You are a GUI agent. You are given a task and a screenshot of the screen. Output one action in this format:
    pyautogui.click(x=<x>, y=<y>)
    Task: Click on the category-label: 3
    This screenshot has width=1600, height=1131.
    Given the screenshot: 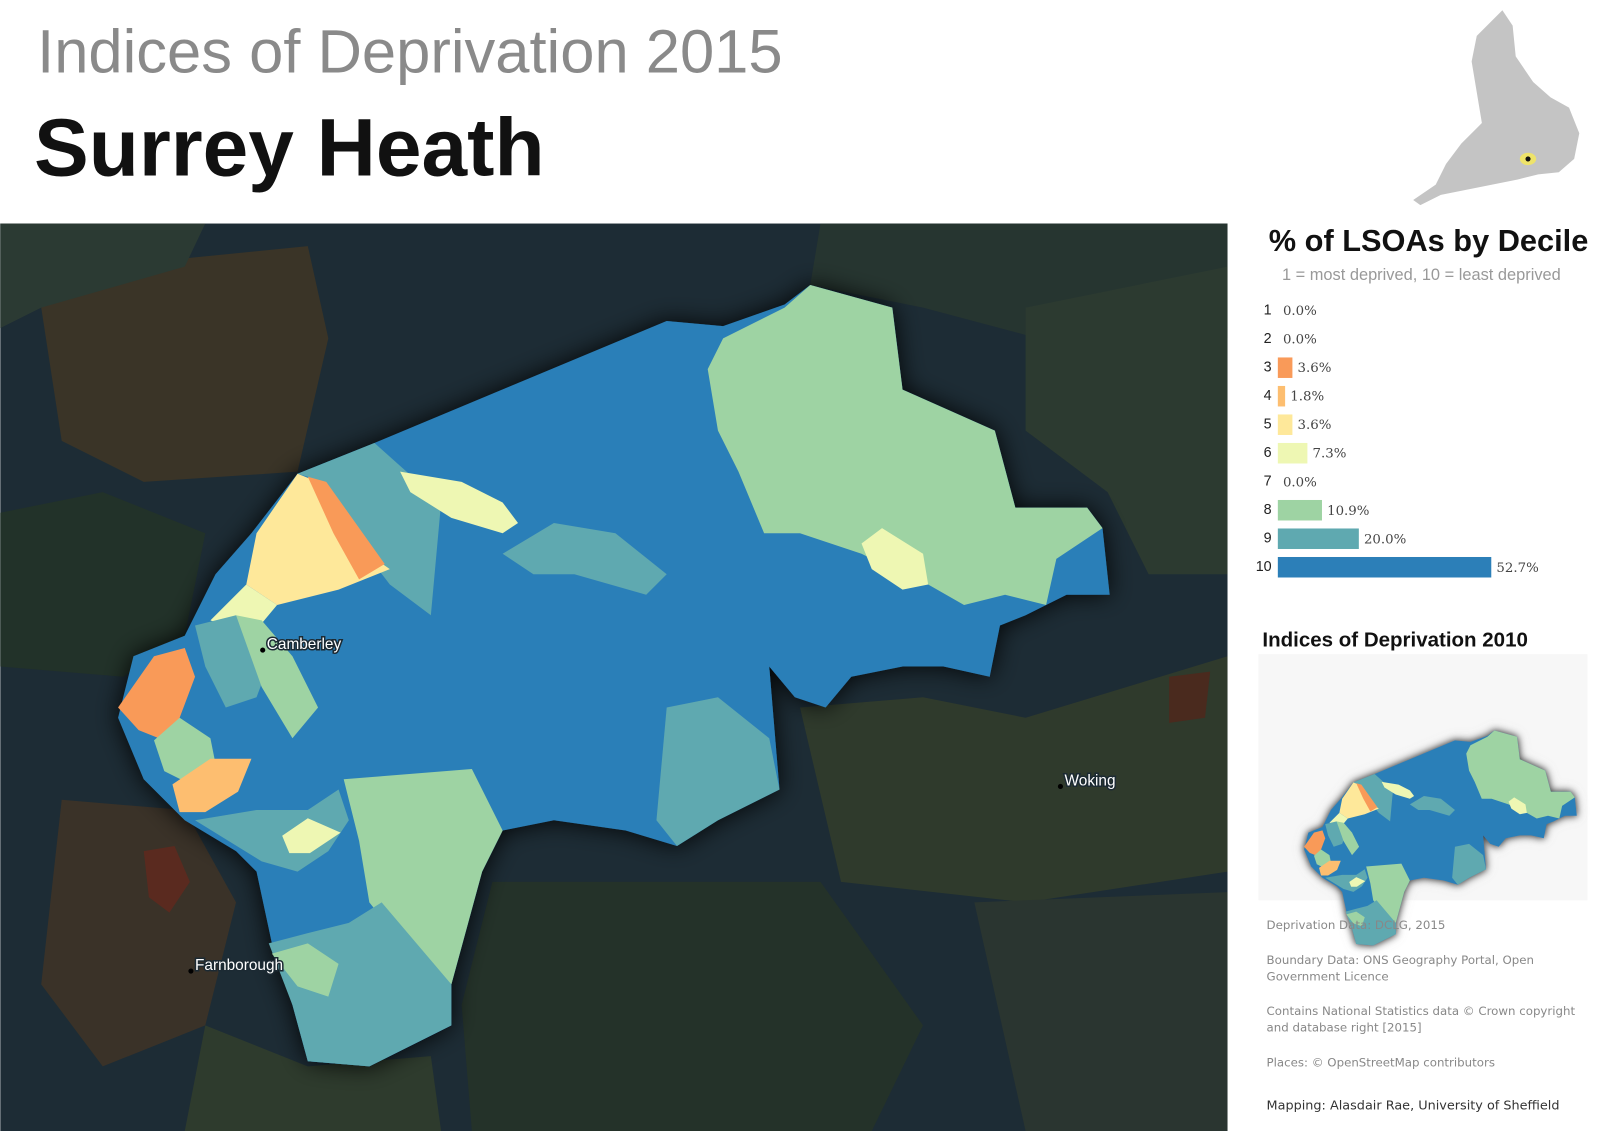 What is the action you would take?
    pyautogui.click(x=1268, y=368)
    